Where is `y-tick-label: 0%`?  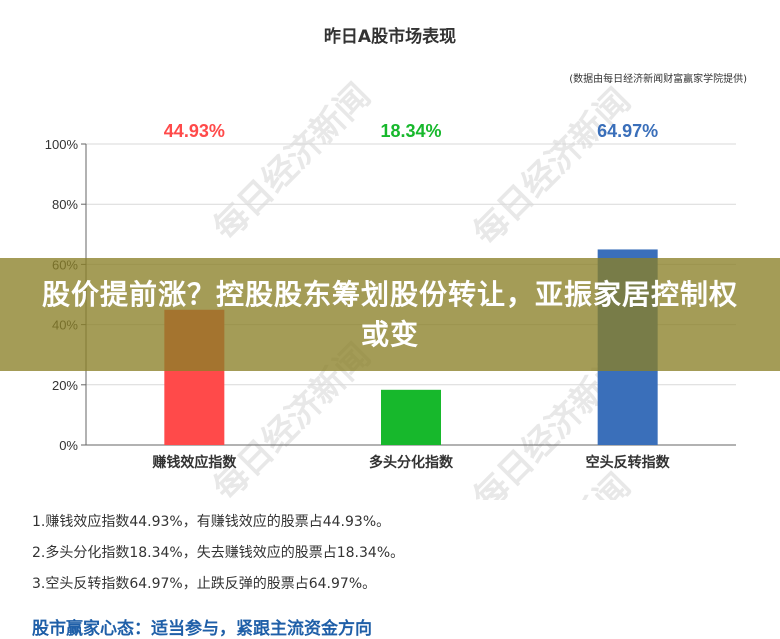
y-tick-label: 0% is located at coordinates (68, 445).